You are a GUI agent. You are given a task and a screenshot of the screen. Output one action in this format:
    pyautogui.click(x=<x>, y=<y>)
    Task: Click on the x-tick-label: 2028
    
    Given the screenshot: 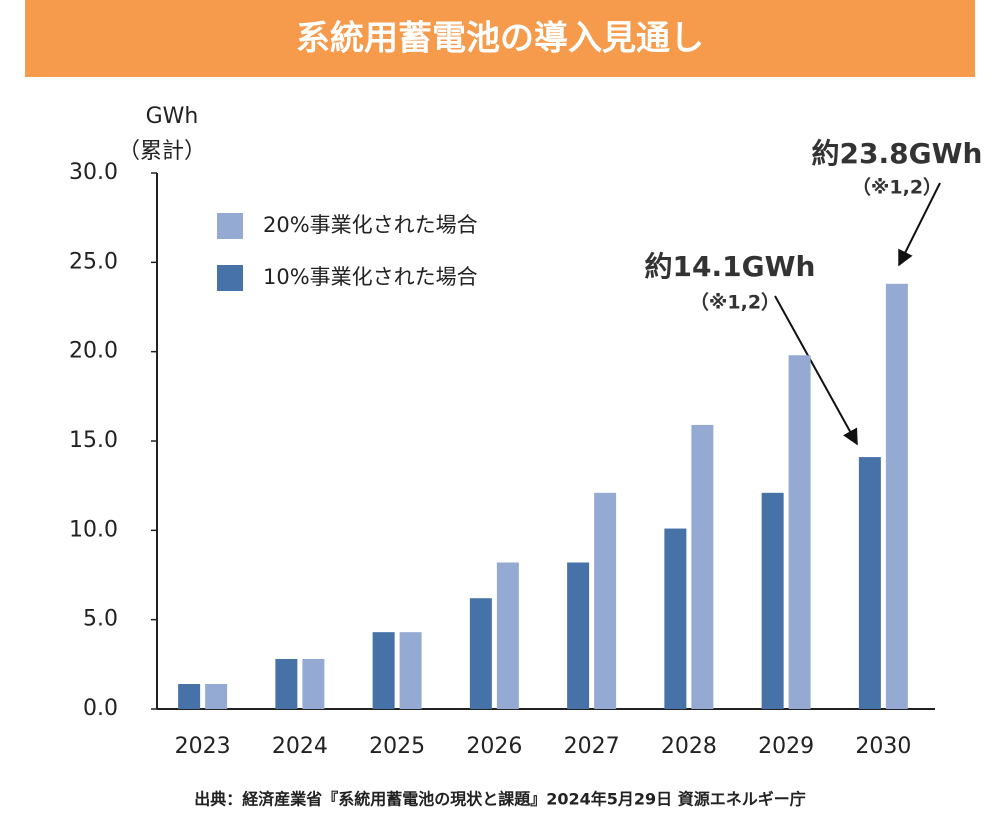 What is the action you would take?
    pyautogui.click(x=689, y=746)
    